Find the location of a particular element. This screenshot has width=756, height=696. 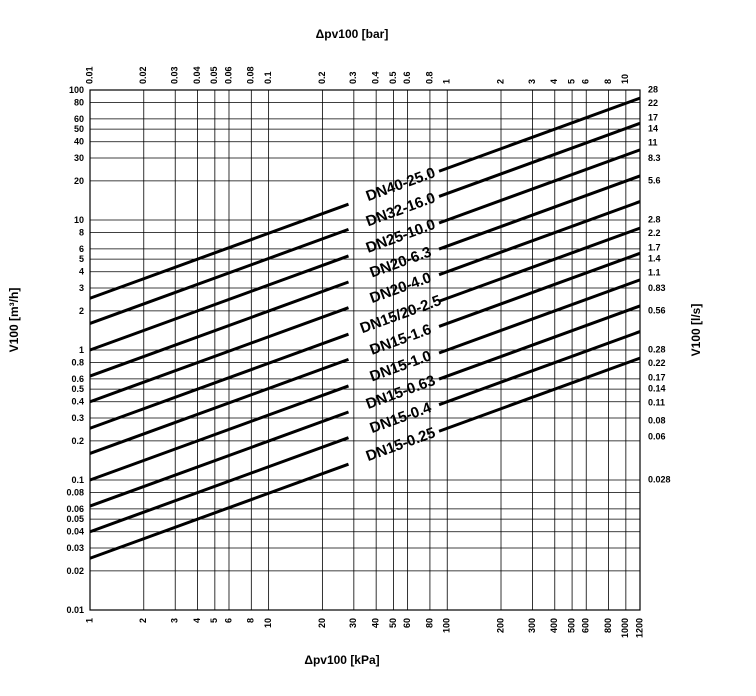

y-right-tick-label: 2.8 is located at coordinates (654, 220).